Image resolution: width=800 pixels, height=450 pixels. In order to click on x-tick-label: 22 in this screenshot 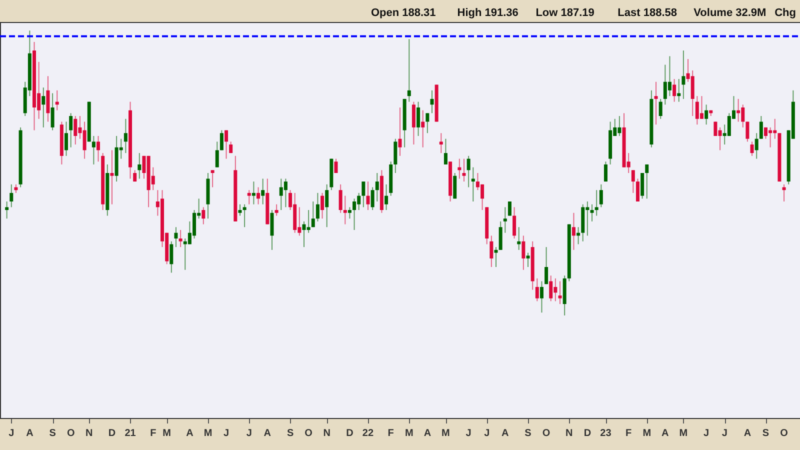, I will do `click(368, 433)`.